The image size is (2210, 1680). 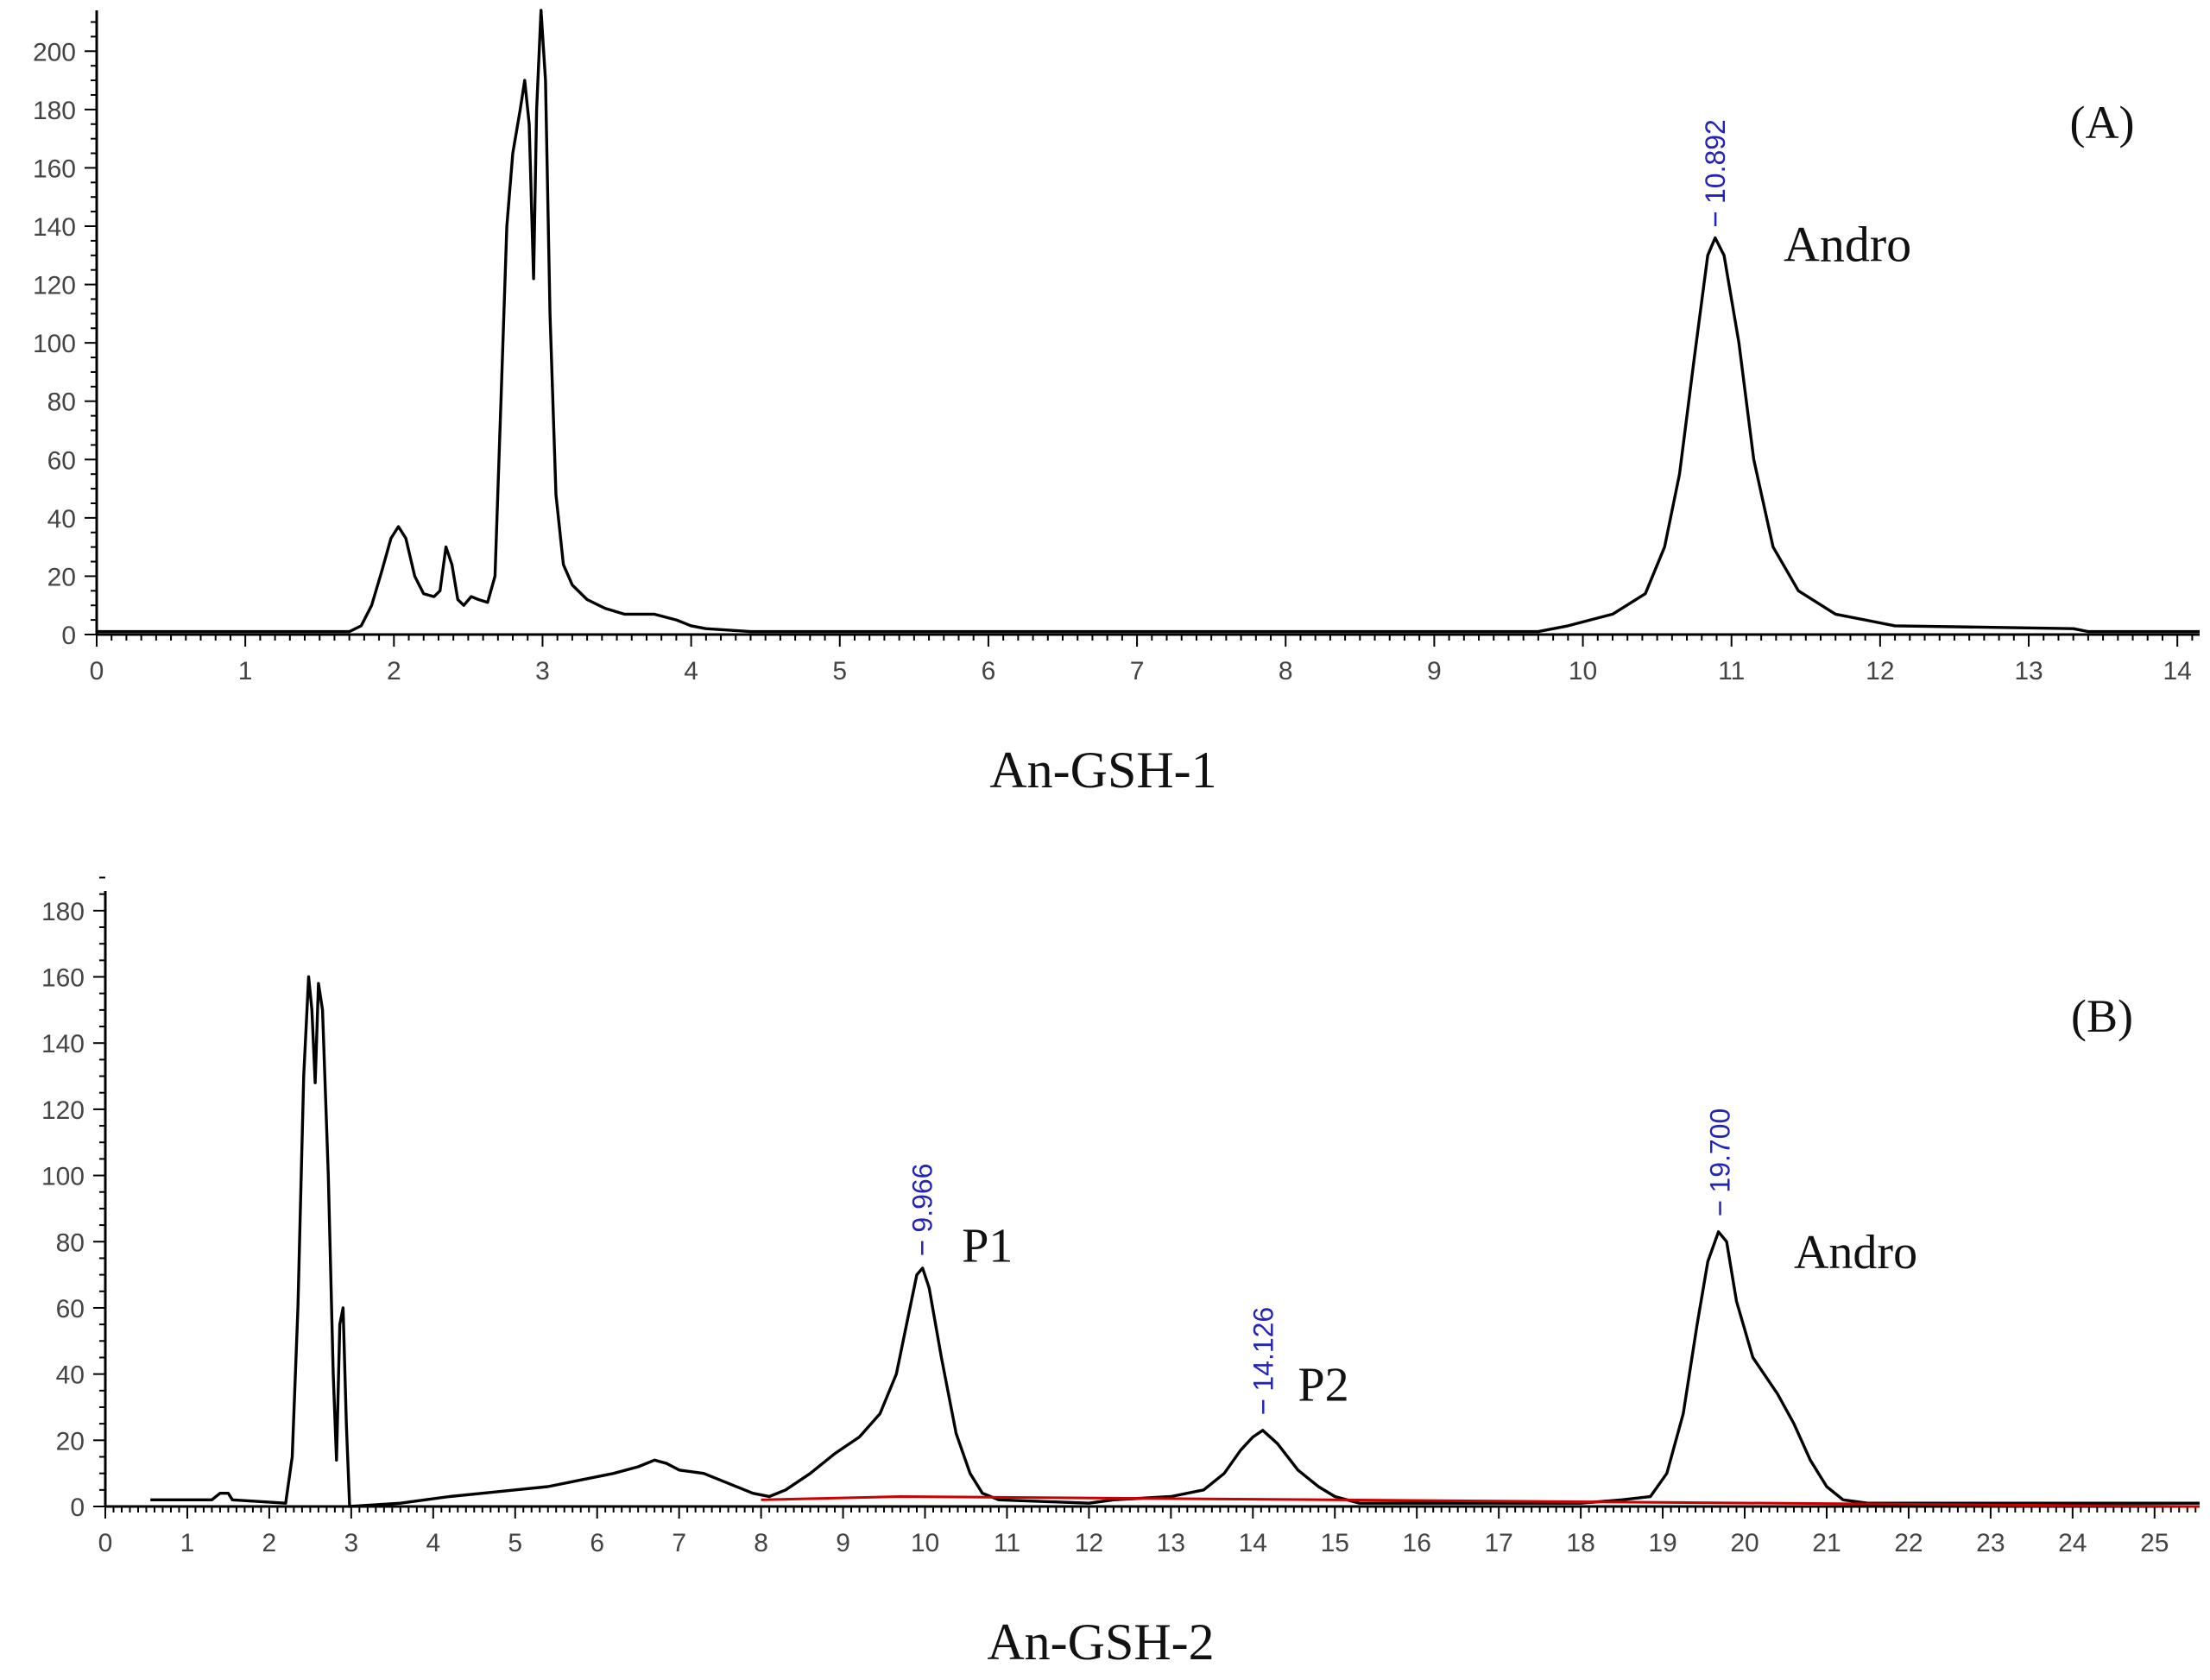 What do you see at coordinates (987, 1246) in the screenshot?
I see `peak-annotation: P1` at bounding box center [987, 1246].